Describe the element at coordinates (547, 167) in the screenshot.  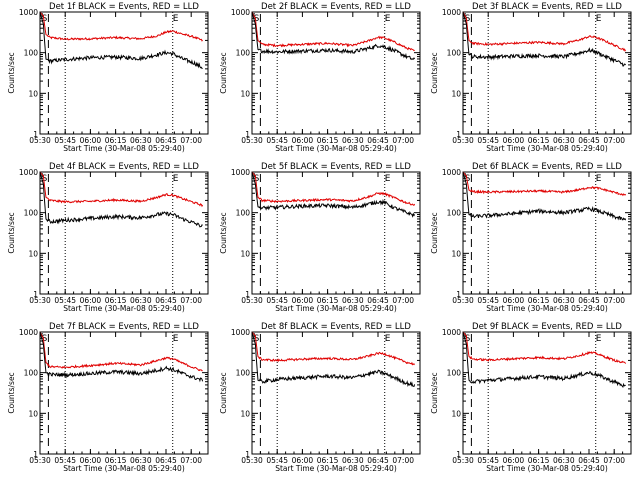
I see `panel-title: Det 6f BLACK = Events, RED = LLD` at that location.